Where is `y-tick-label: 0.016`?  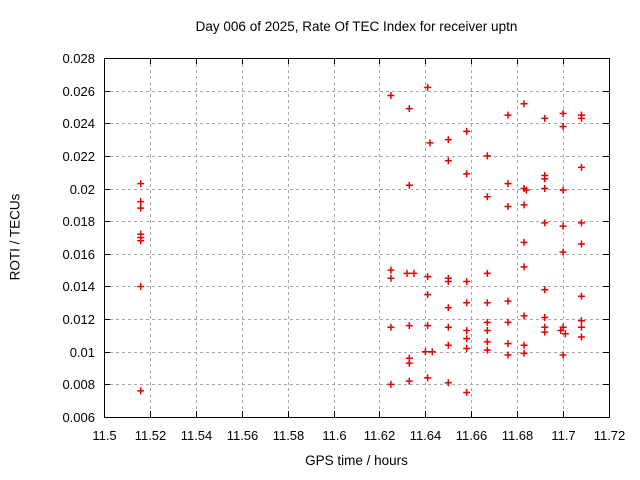 y-tick-label: 0.016 is located at coordinates (78, 254).